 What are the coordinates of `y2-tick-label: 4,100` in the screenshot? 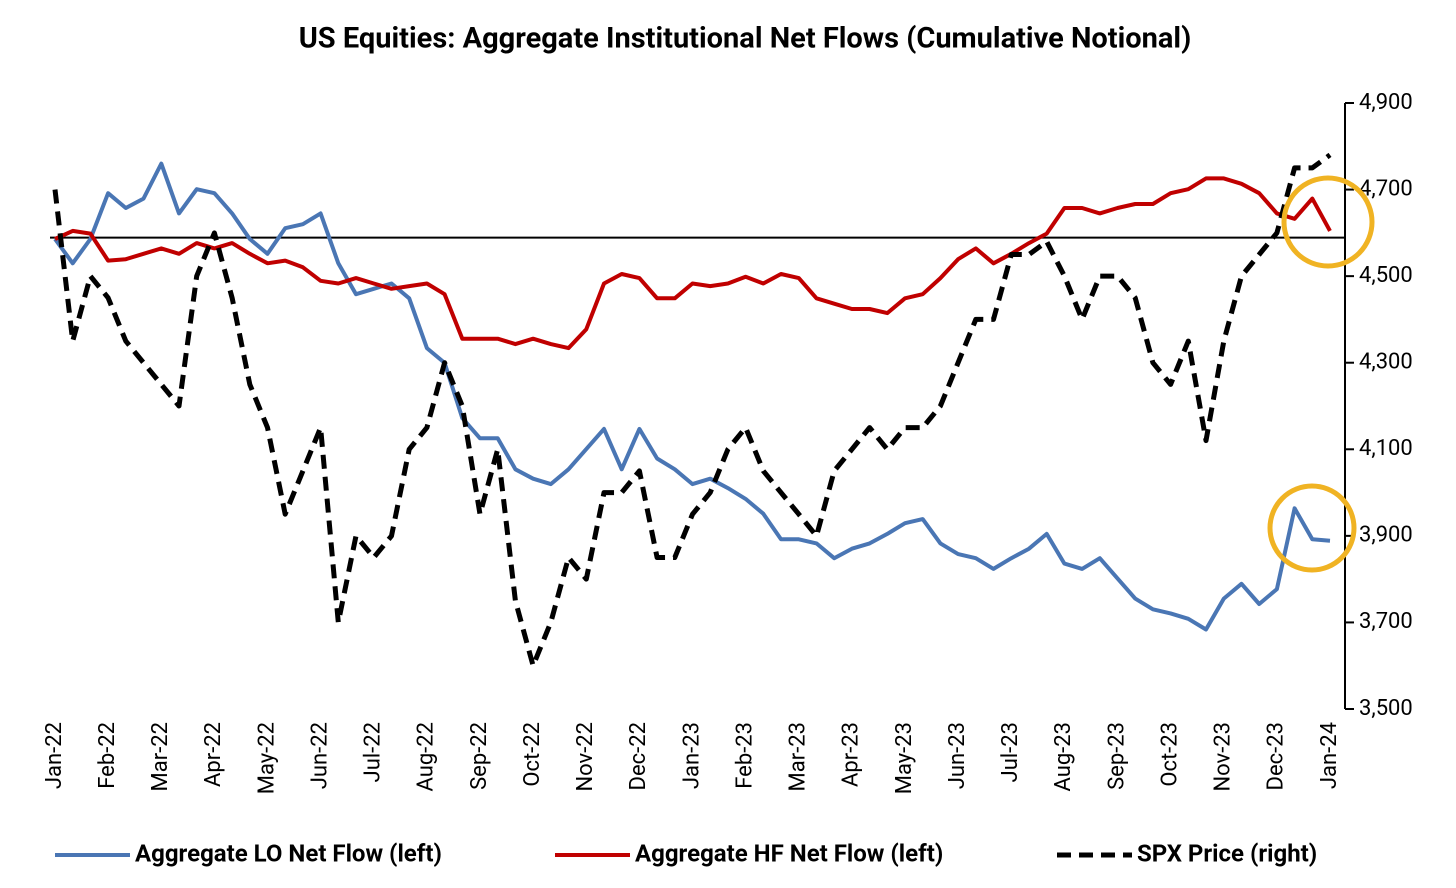 It's located at (1386, 448).